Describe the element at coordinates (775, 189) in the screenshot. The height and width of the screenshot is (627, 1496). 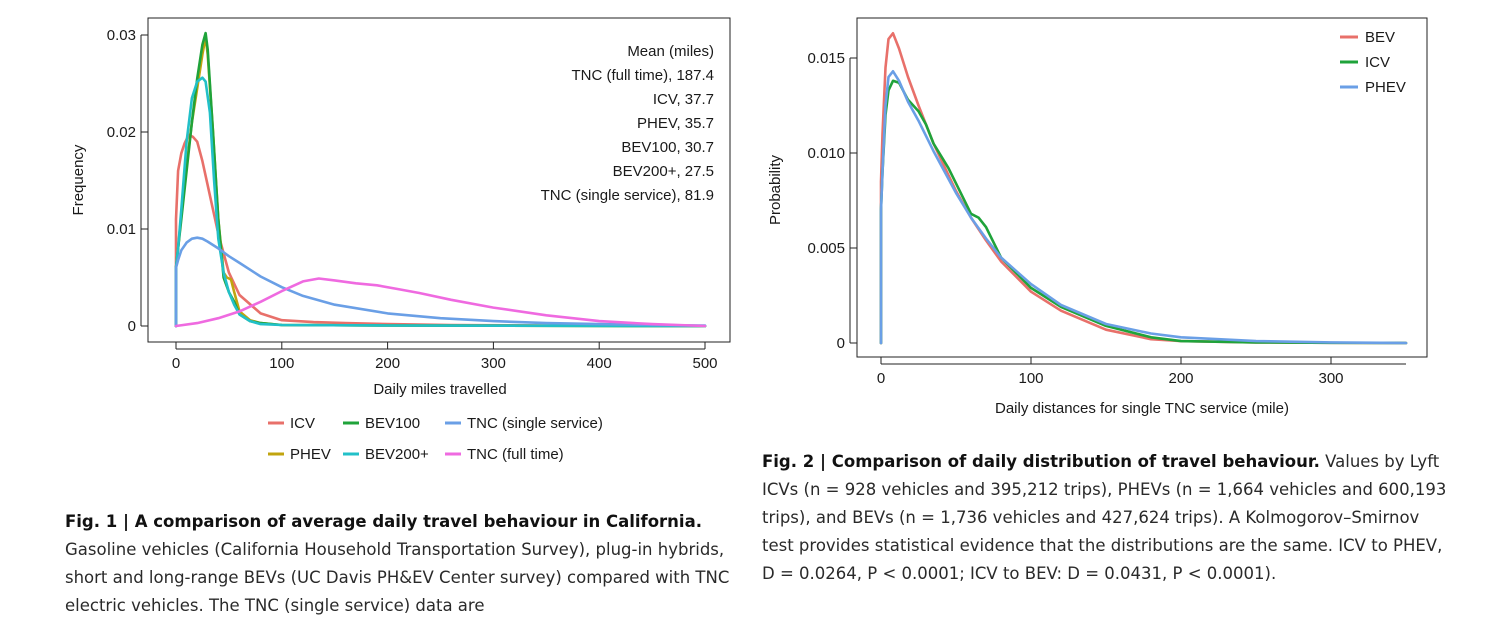
I see `y-axis-label: Probability` at that location.